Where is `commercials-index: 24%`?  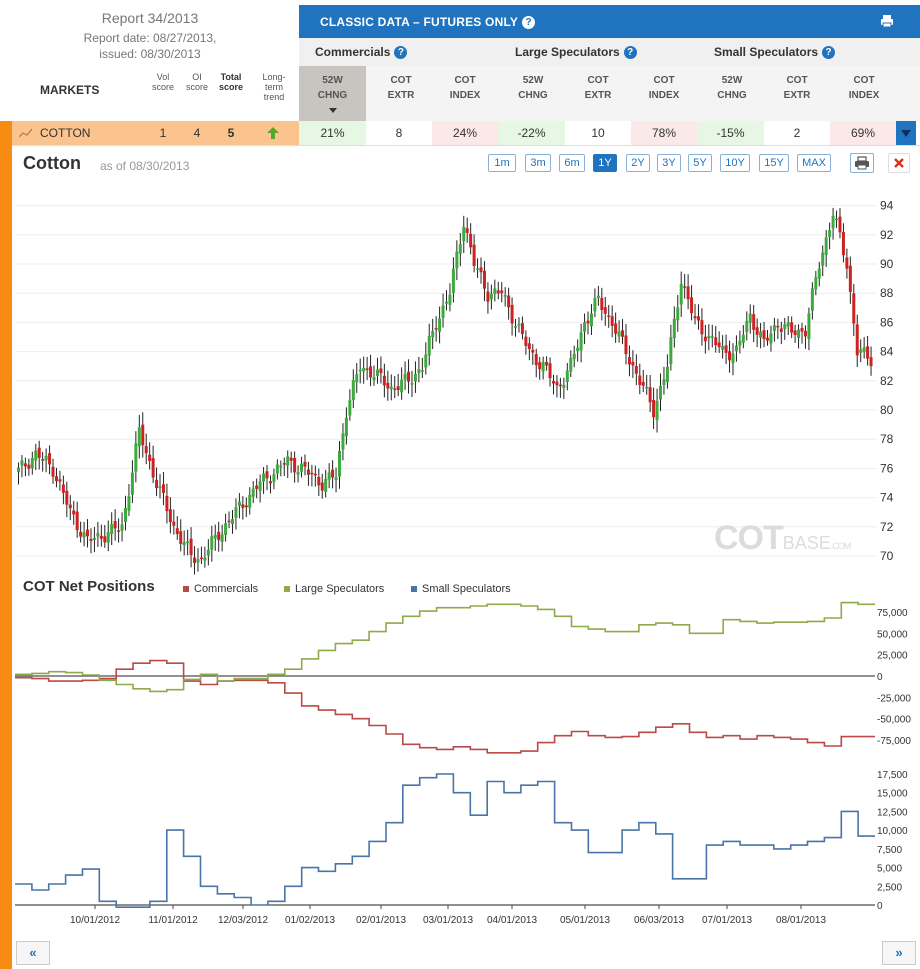
commercials-index: 24% is located at coordinates (465, 133).